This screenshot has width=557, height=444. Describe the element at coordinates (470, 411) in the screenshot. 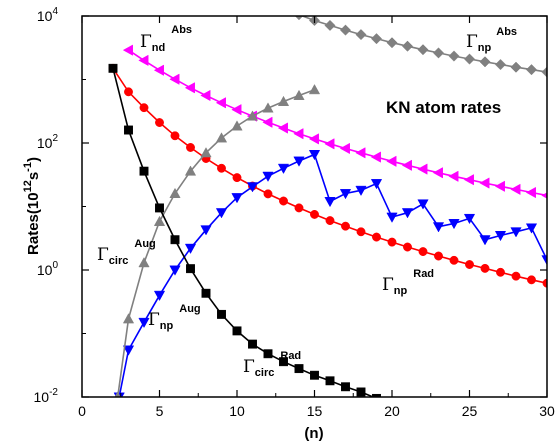

I see `x-tick-label: 25` at that location.